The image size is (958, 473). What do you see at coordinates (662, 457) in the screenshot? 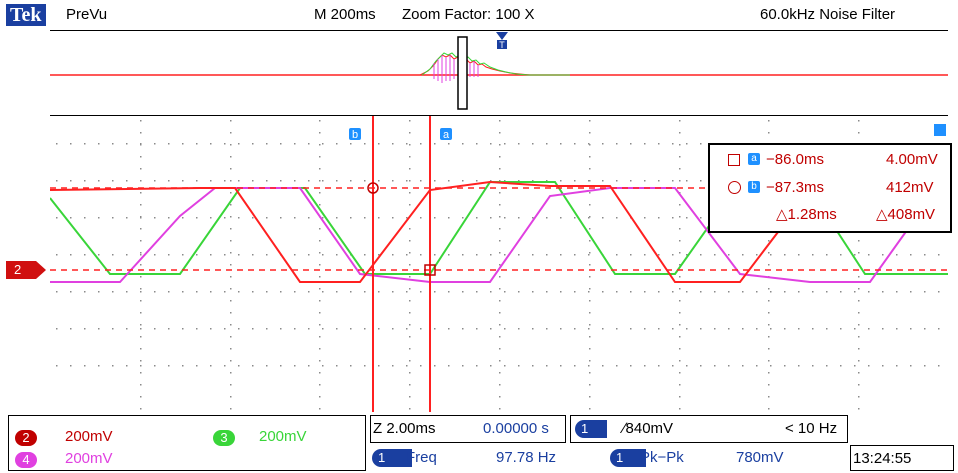
I see `pkpk-meas-label: Pk−Pk` at bounding box center [662, 457].